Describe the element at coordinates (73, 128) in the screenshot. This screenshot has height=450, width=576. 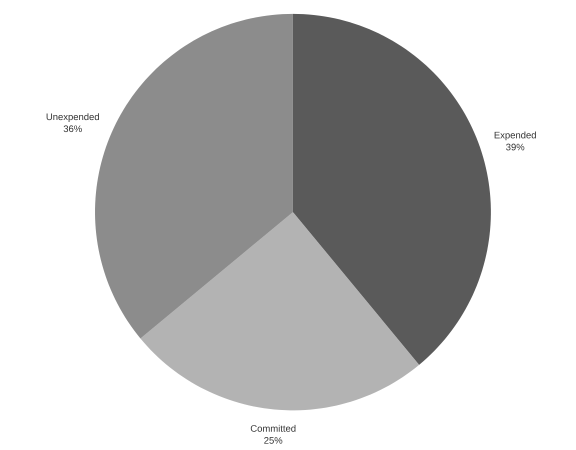
I see `data-label: 36%` at that location.